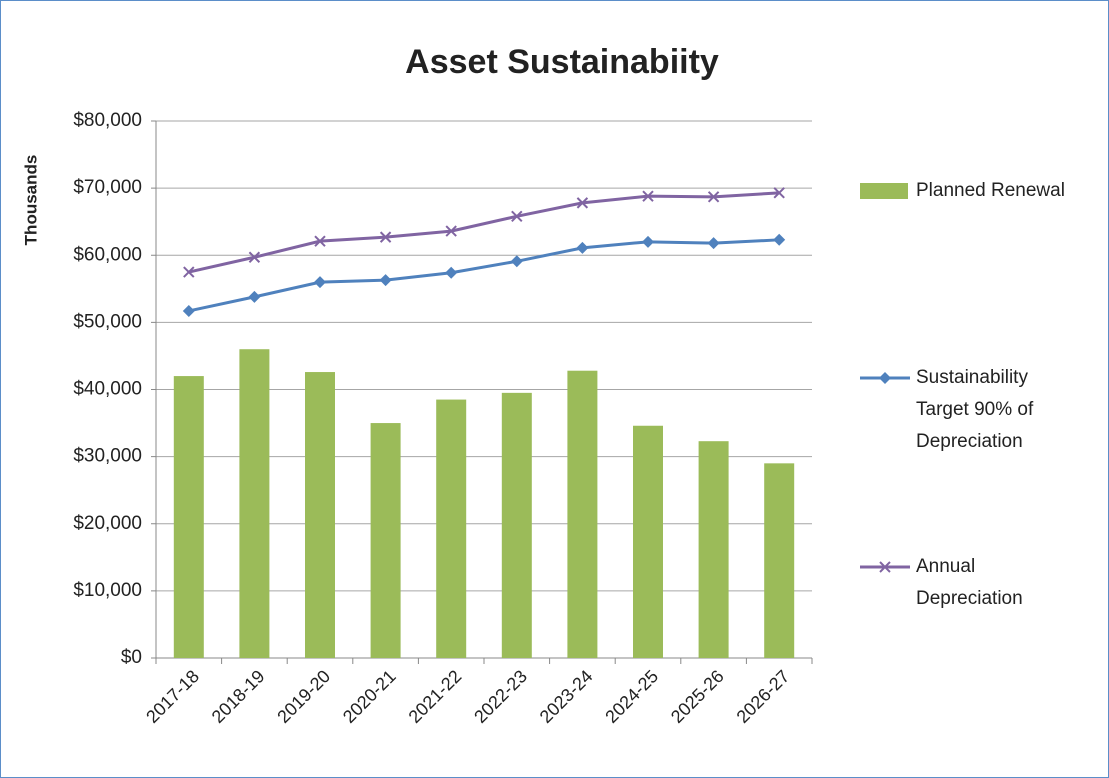 This screenshot has height=778, width=1109. I want to click on legend-label: Annual Depreciation, so click(969, 582).